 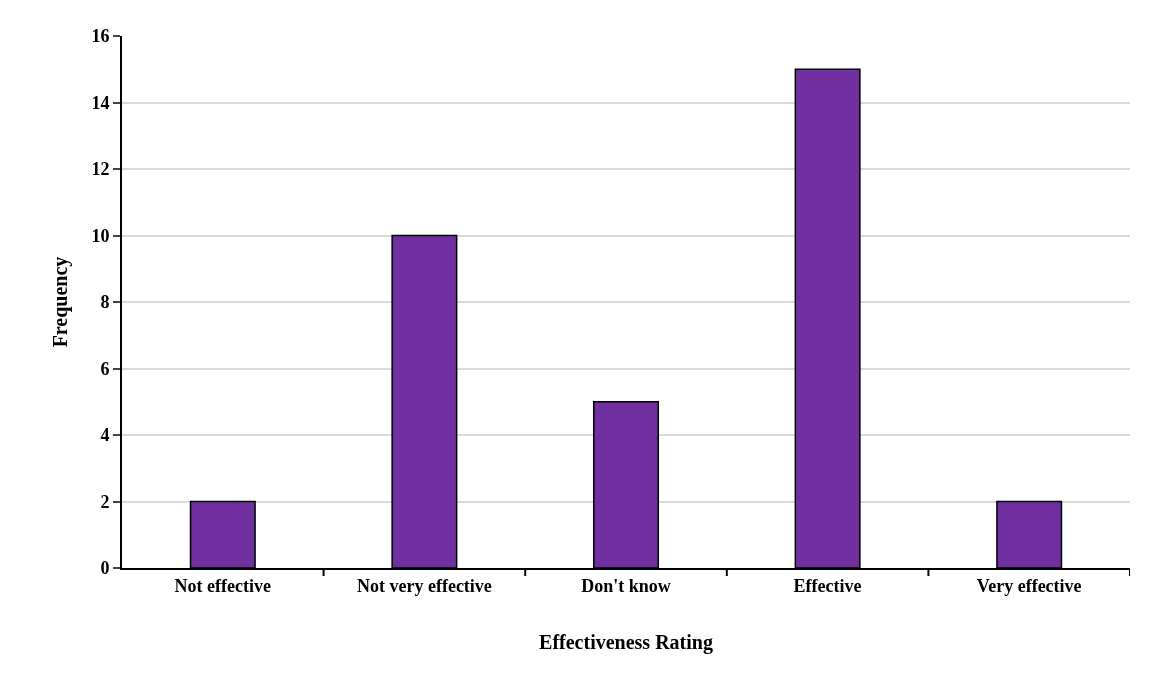 I want to click on y-tick-label: 2, so click(x=105, y=501).